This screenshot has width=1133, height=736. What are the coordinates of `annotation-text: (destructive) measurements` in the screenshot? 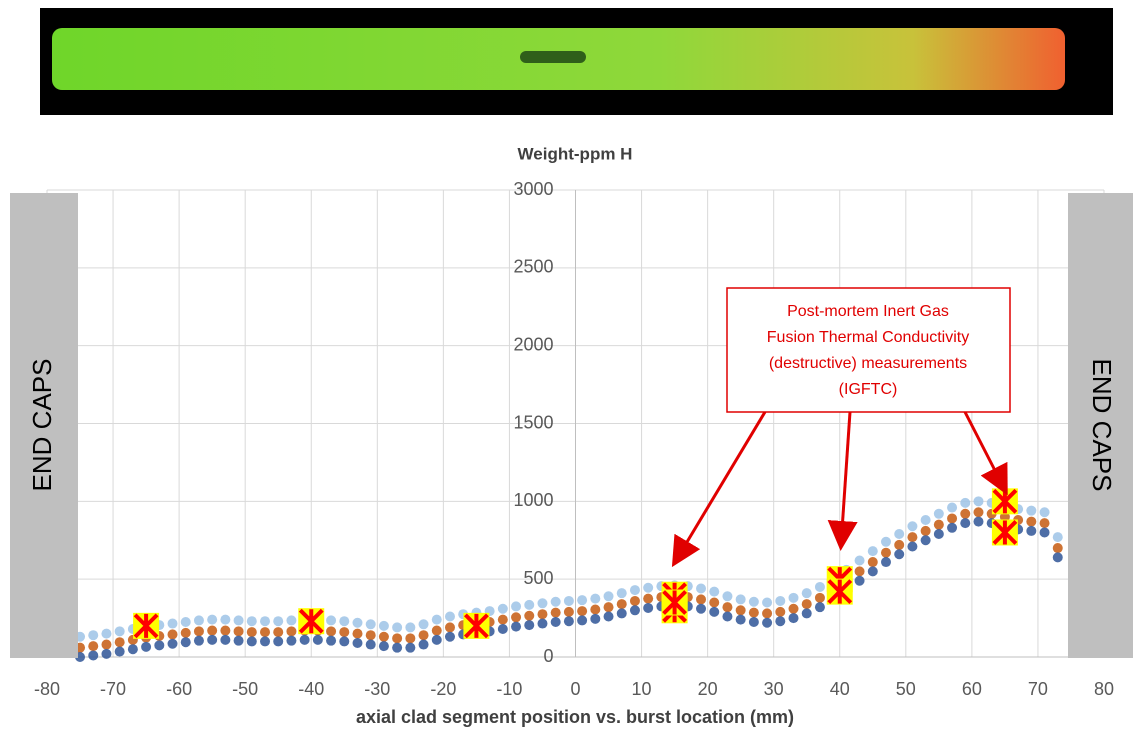 It's located at (868, 363).